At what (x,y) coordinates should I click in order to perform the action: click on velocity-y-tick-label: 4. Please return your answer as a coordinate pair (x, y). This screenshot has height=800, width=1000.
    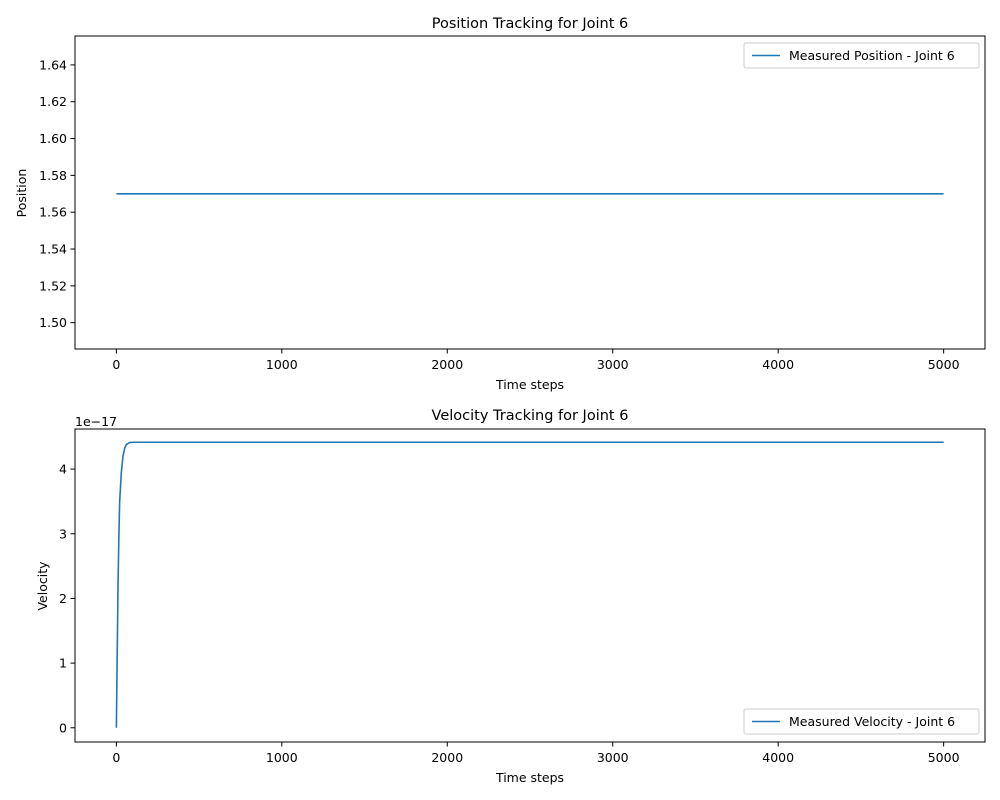
    Looking at the image, I should click on (63, 469).